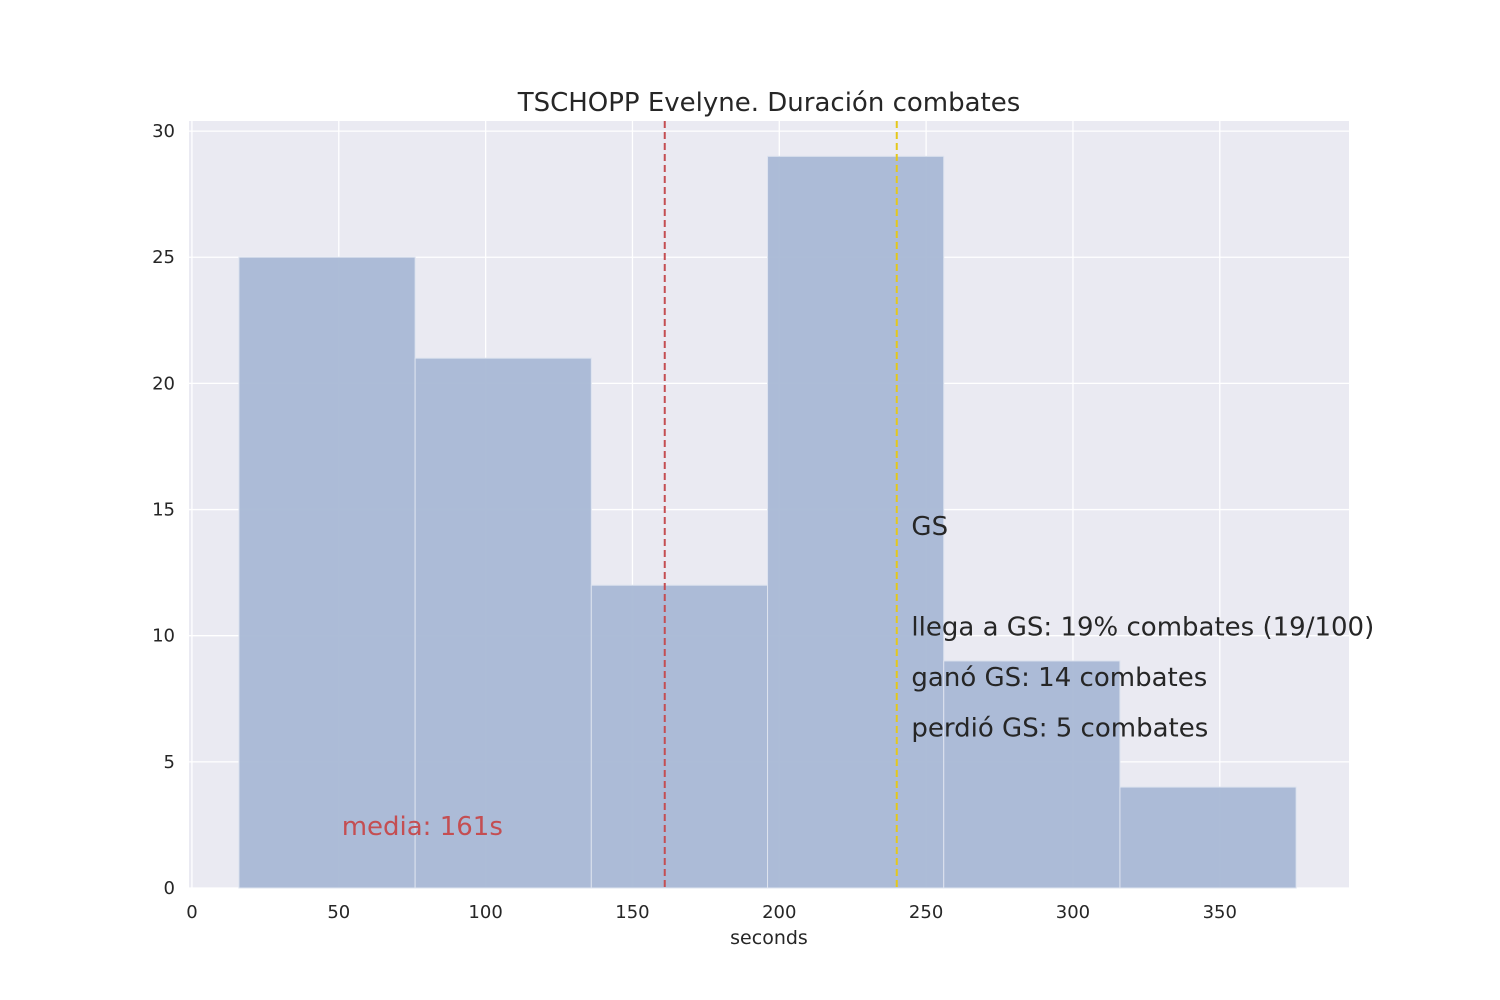  Describe the element at coordinates (485, 912) in the screenshot. I see `x-tick-label: 100` at that location.